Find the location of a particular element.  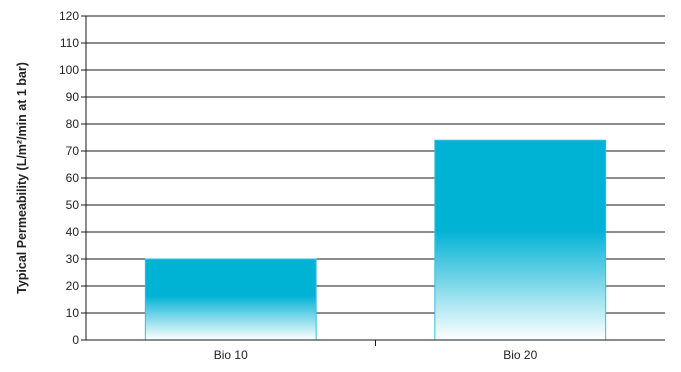

y-tick-label-70: 70 is located at coordinates (73, 151).